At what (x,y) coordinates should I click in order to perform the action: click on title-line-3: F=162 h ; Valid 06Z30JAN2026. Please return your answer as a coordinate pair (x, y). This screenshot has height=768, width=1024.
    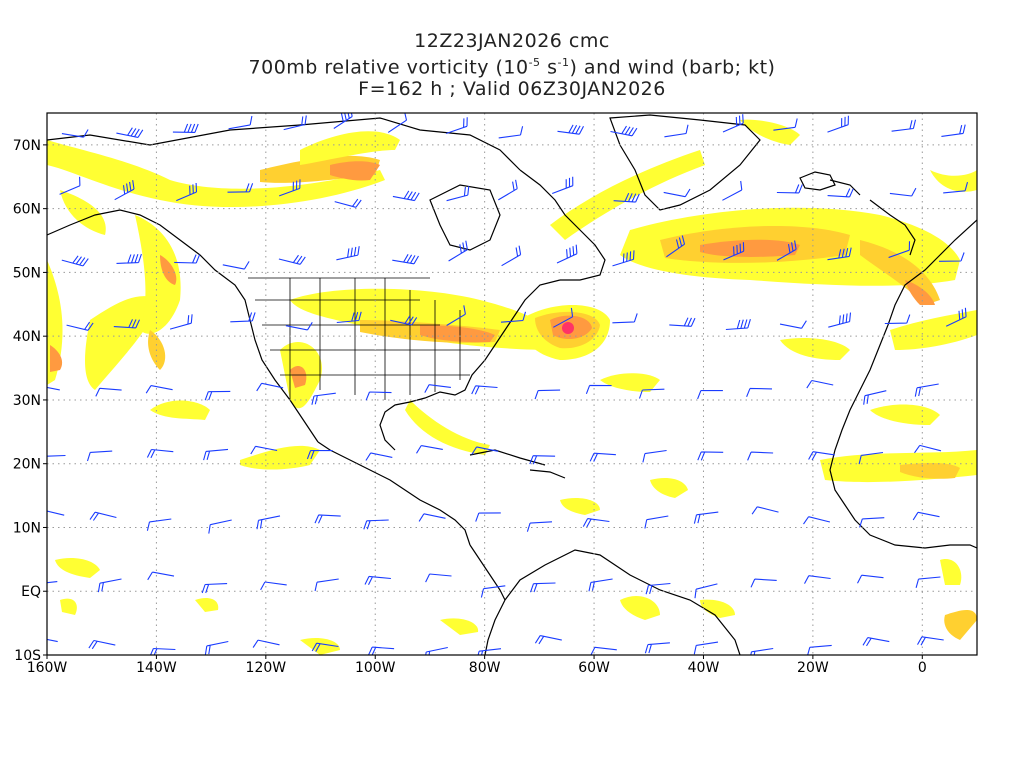
    Looking at the image, I should click on (512, 89).